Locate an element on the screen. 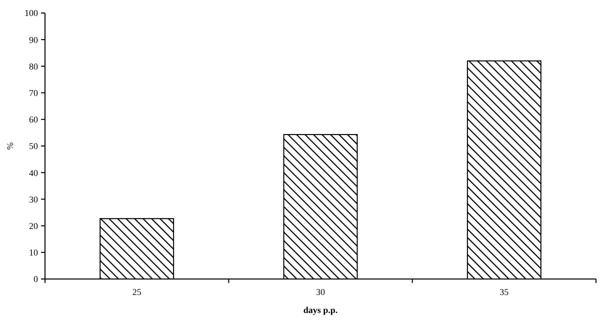 The width and height of the screenshot is (600, 322). x-tick-label: 25 is located at coordinates (137, 292).